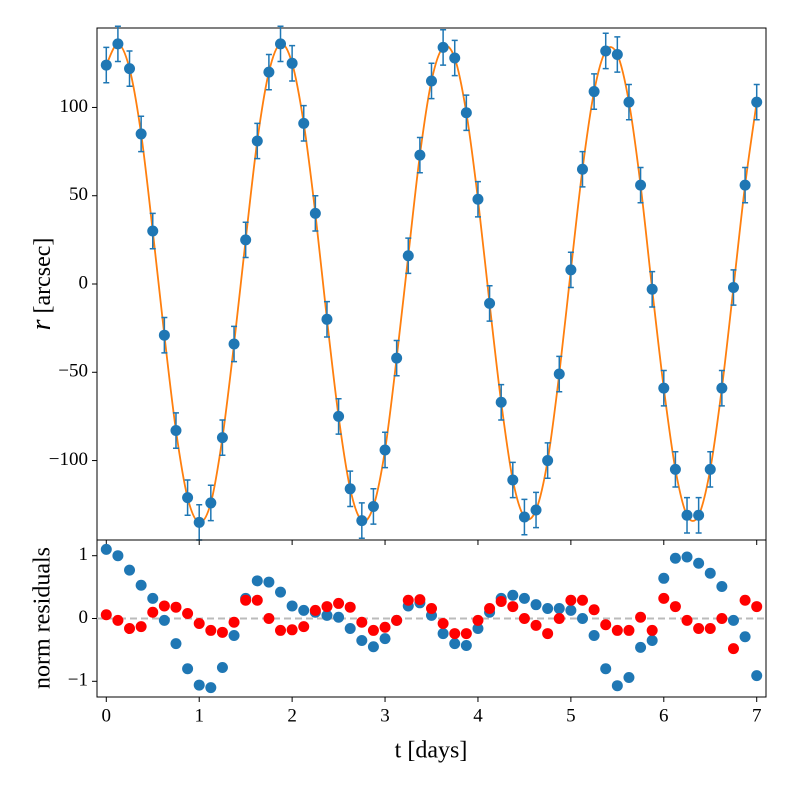  I want to click on x-axis-label: t [days], so click(431, 751).